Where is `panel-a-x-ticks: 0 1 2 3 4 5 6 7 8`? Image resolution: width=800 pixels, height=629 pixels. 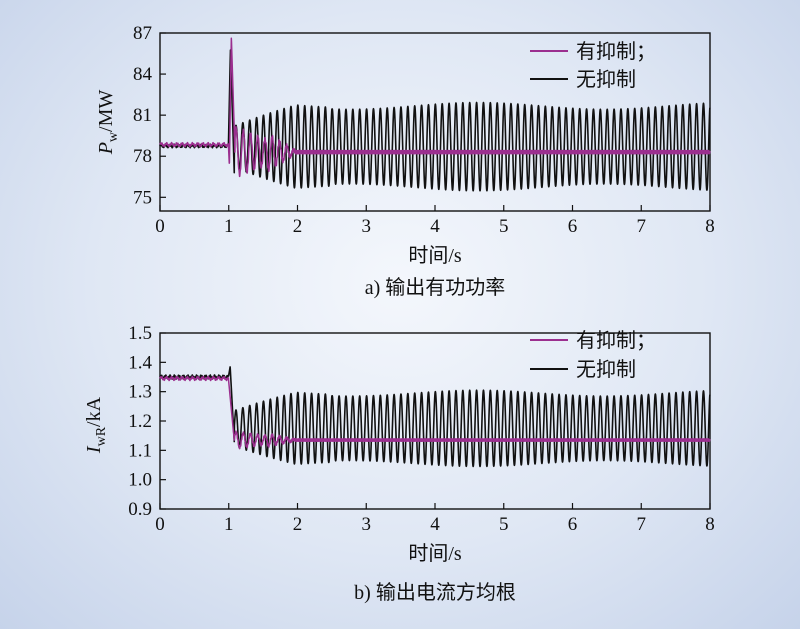
panel-a-x-ticks: 0 1 2 3 4 5 6 7 8 is located at coordinates (435, 221).